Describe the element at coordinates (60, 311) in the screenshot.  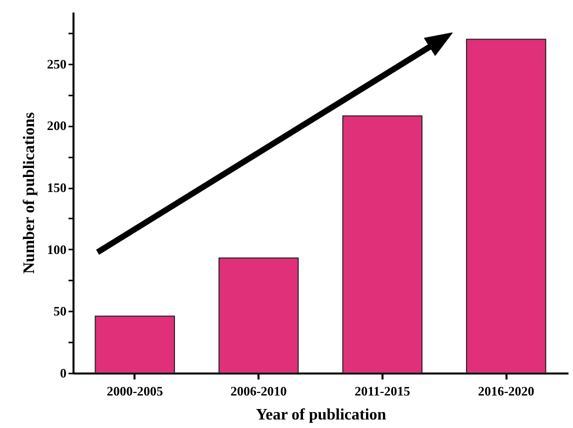
I see `y-tick-label: 50` at that location.